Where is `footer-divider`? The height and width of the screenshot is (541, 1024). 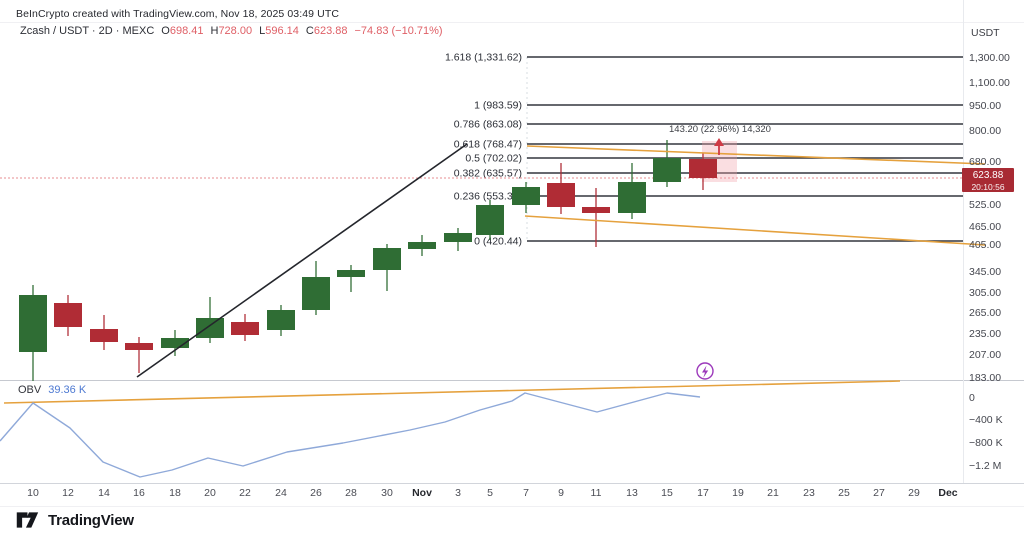
footer-divider is located at coordinates (512, 506).